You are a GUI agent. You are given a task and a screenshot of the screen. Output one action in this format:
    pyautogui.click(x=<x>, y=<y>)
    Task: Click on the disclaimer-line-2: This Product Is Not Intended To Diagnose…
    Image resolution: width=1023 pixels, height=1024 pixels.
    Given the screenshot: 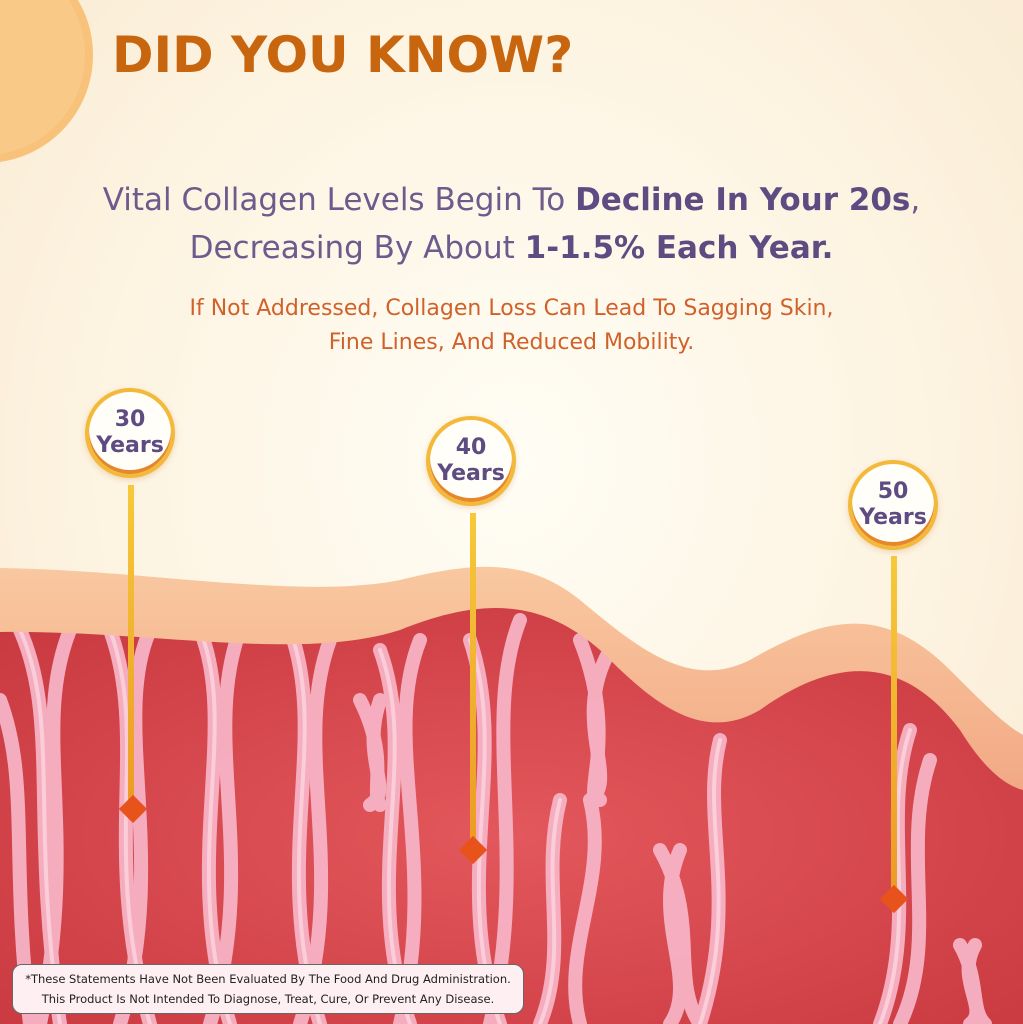 What is the action you would take?
    pyautogui.click(x=268, y=999)
    